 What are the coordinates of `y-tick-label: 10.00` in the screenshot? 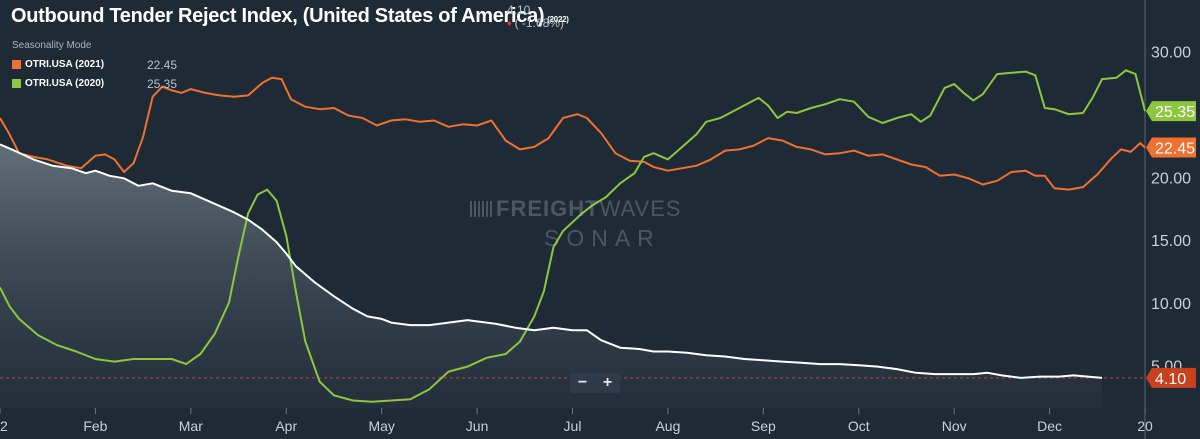 It's located at (1171, 304).